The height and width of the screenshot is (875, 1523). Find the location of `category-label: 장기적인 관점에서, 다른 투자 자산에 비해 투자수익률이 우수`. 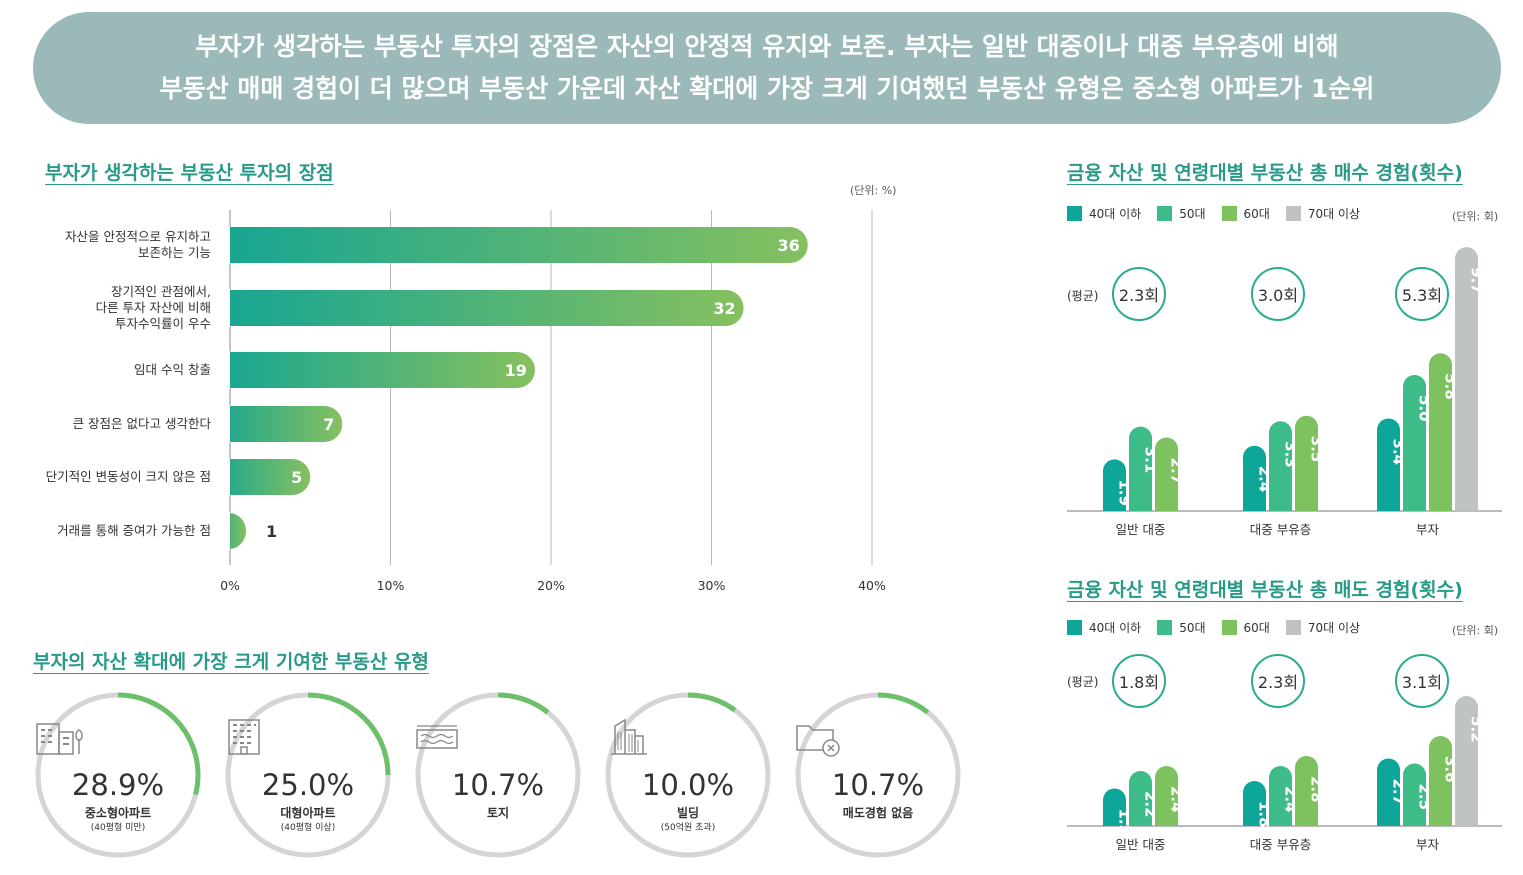

category-label: 장기적인 관점에서, 다른 투자 자산에 비해 투자수익률이 우수 is located at coordinates (153, 307).